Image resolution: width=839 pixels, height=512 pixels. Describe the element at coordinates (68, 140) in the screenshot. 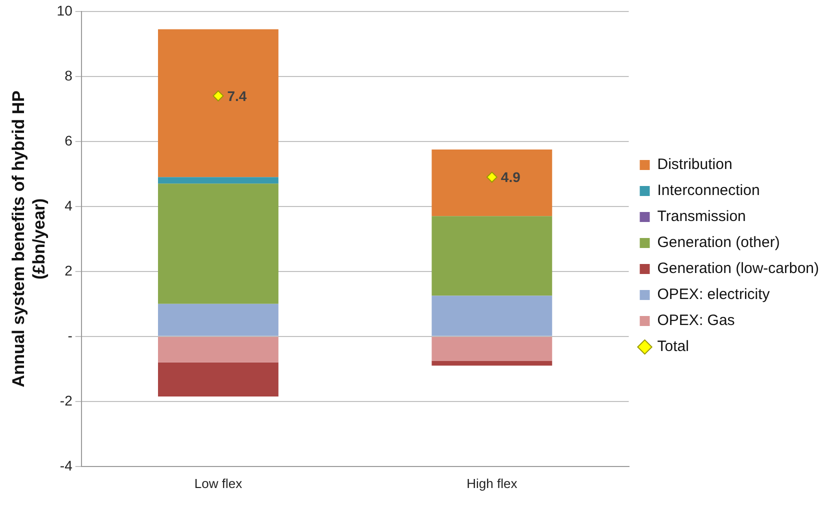

I see `y-tick-label: 6` at that location.